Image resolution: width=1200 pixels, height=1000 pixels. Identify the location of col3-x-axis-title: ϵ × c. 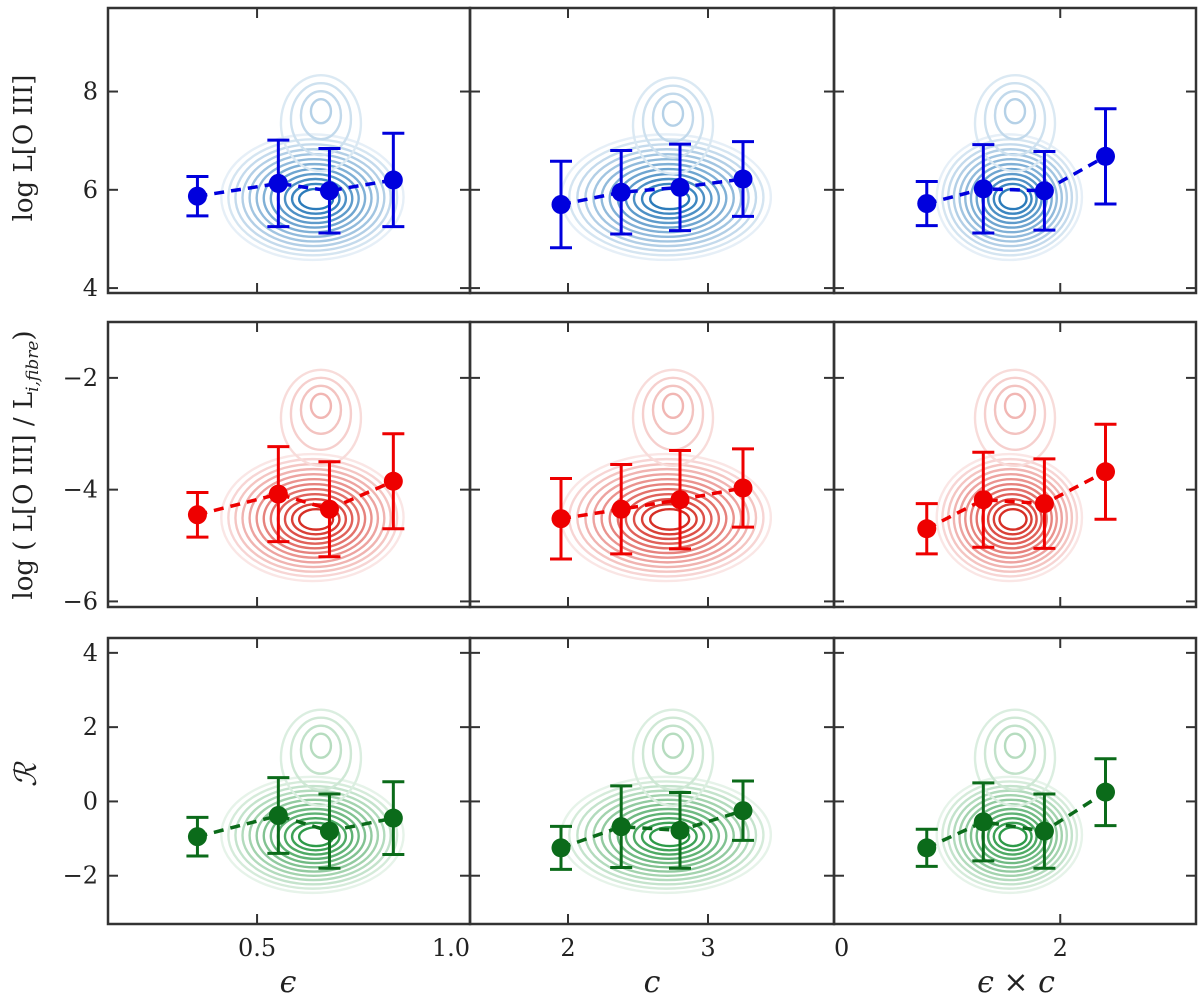
(1016, 982).